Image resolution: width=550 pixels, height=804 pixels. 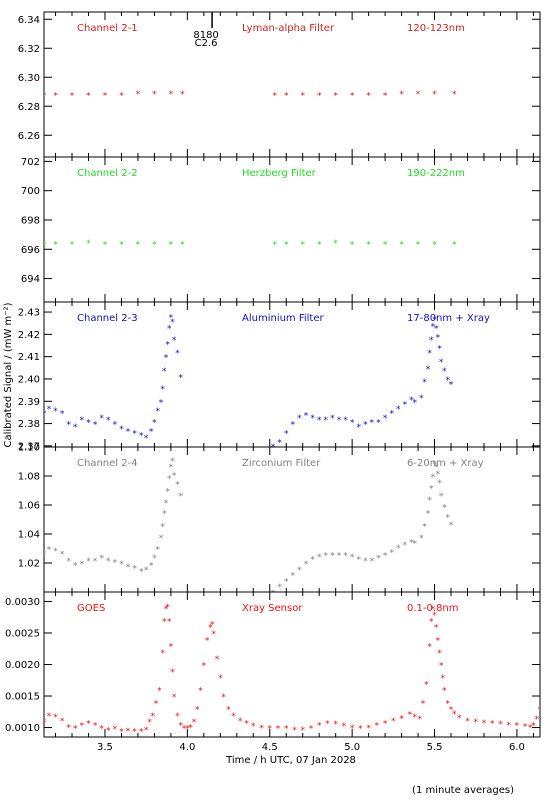 What do you see at coordinates (187, 747) in the screenshot?
I see `x-tick-label: 4.0` at bounding box center [187, 747].